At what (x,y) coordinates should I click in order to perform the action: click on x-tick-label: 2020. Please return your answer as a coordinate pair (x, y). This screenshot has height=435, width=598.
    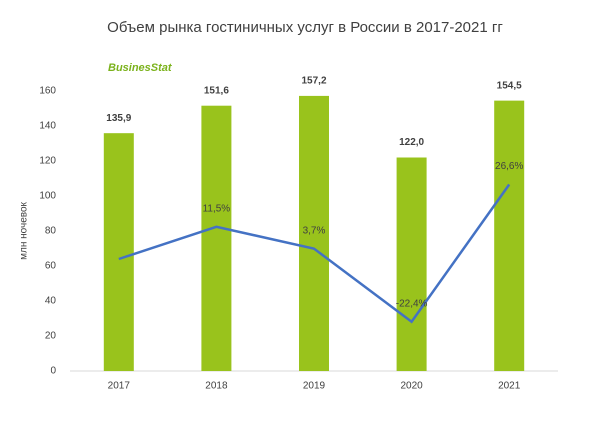
    Looking at the image, I should click on (411, 386).